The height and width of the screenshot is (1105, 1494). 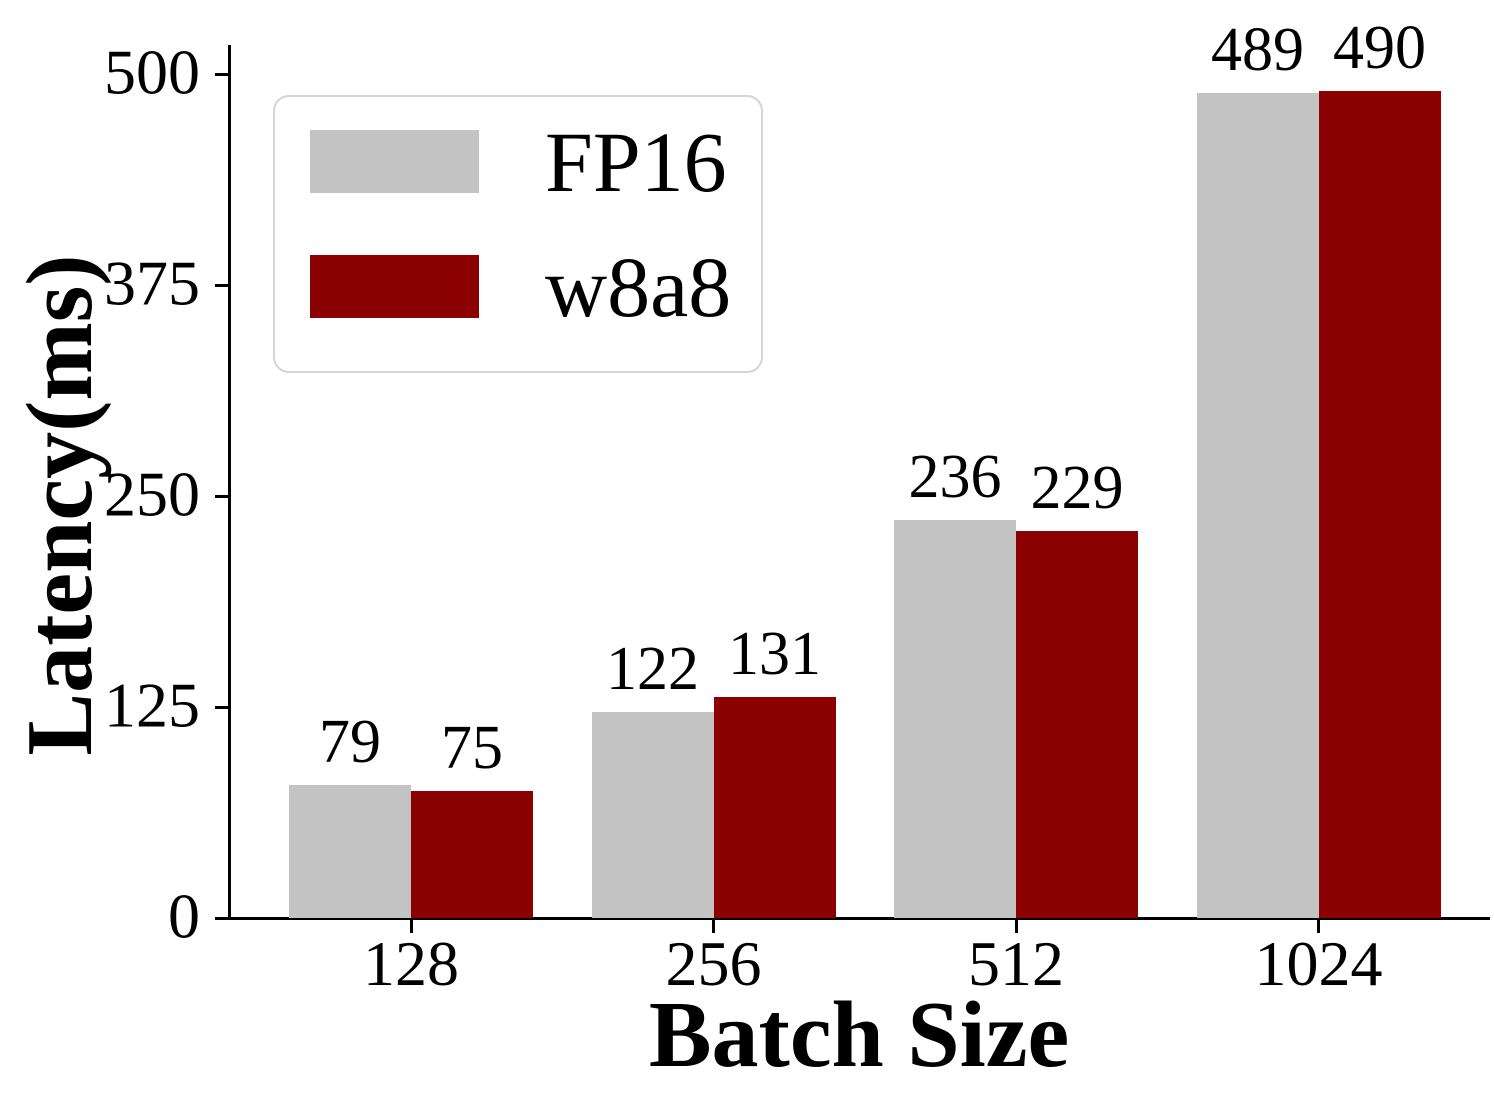 What do you see at coordinates (472, 748) in the screenshot?
I see `bar-value-label-w8a8-128: 75` at bounding box center [472, 748].